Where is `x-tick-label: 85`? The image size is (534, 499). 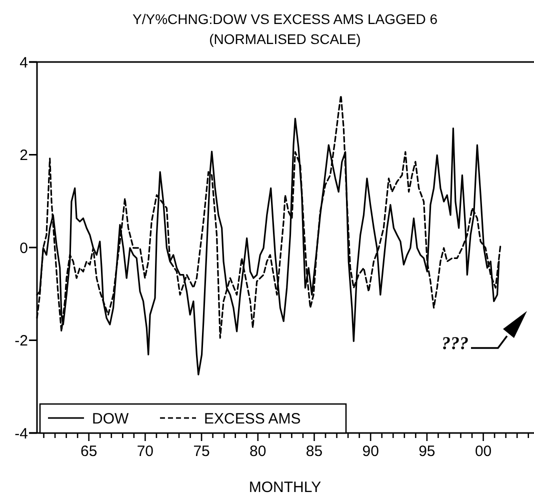 x-tick-label: 85 is located at coordinates (314, 451).